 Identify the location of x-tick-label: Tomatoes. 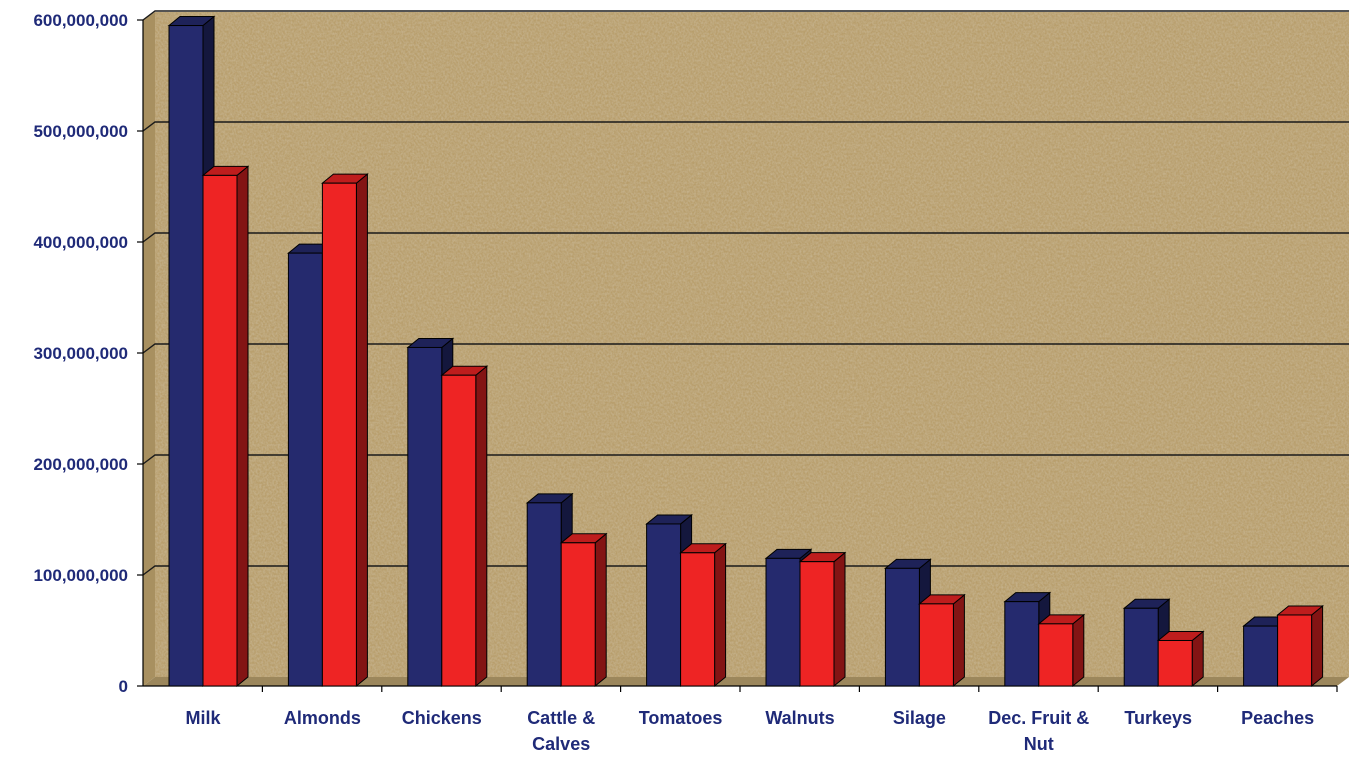
(681, 718).